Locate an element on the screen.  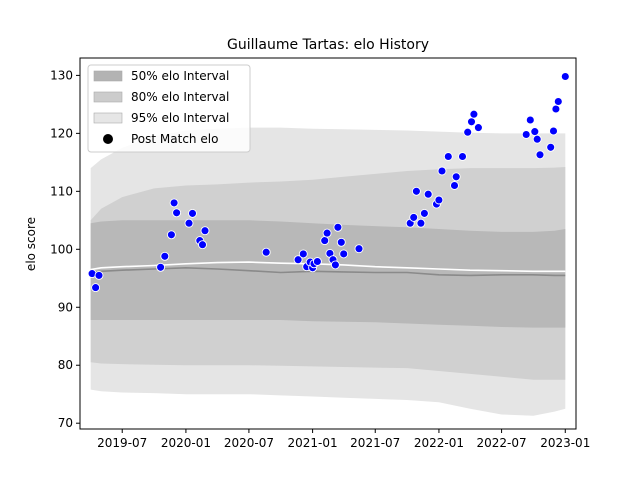
x-tick-label: 2022-01 is located at coordinates (439, 443).